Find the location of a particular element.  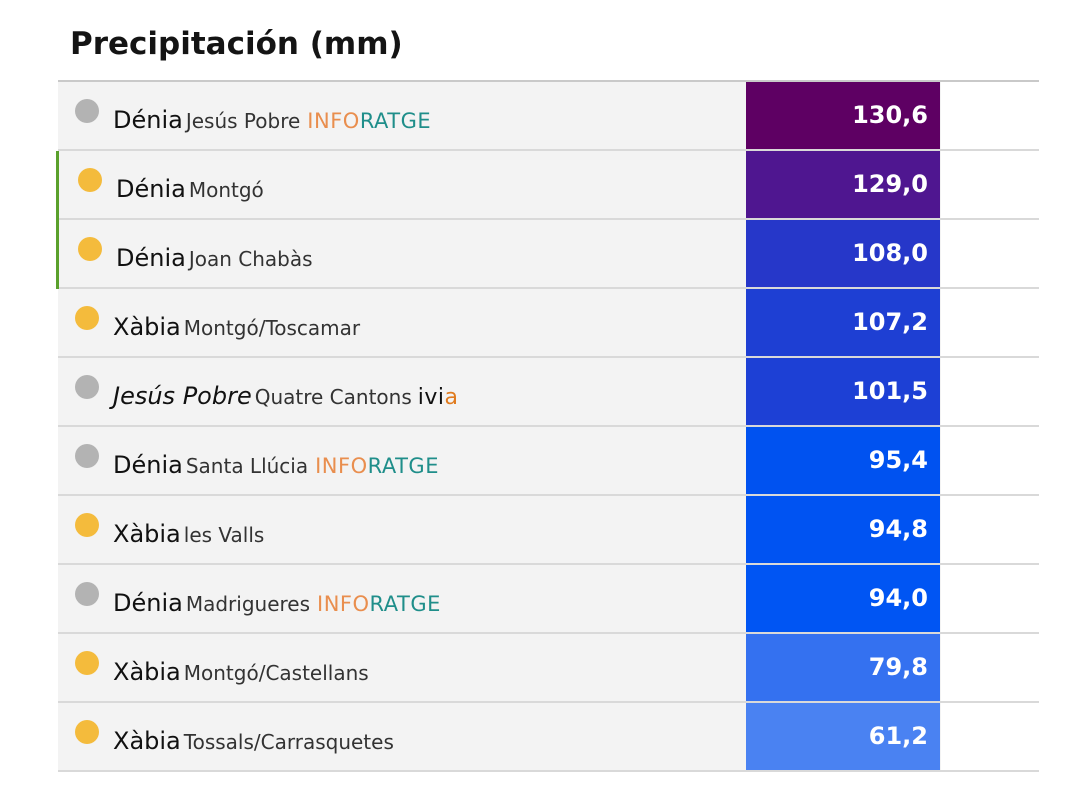

station-name: Jesús Pobre is located at coordinates (243, 121).